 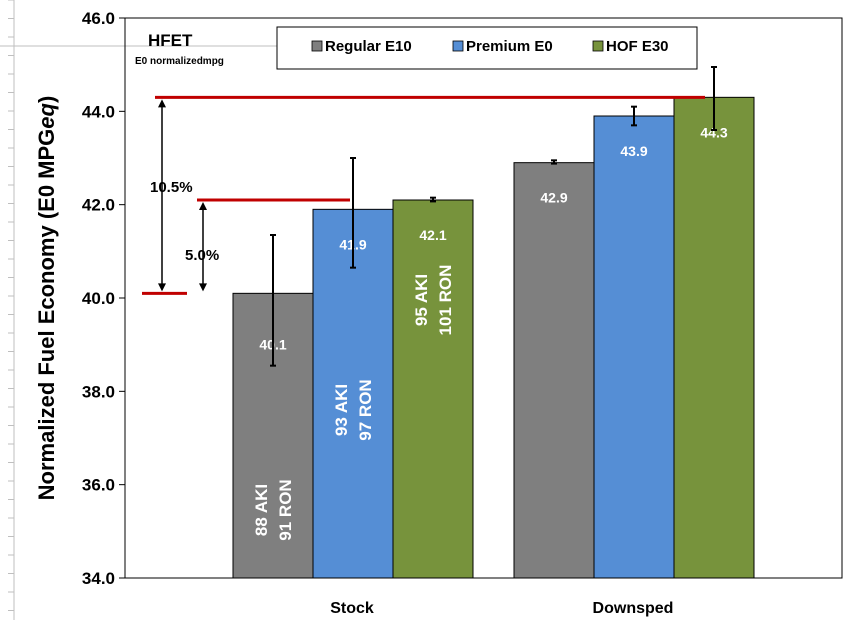 What do you see at coordinates (261, 510) in the screenshot?
I see `octane-label: 88 AKI` at bounding box center [261, 510].